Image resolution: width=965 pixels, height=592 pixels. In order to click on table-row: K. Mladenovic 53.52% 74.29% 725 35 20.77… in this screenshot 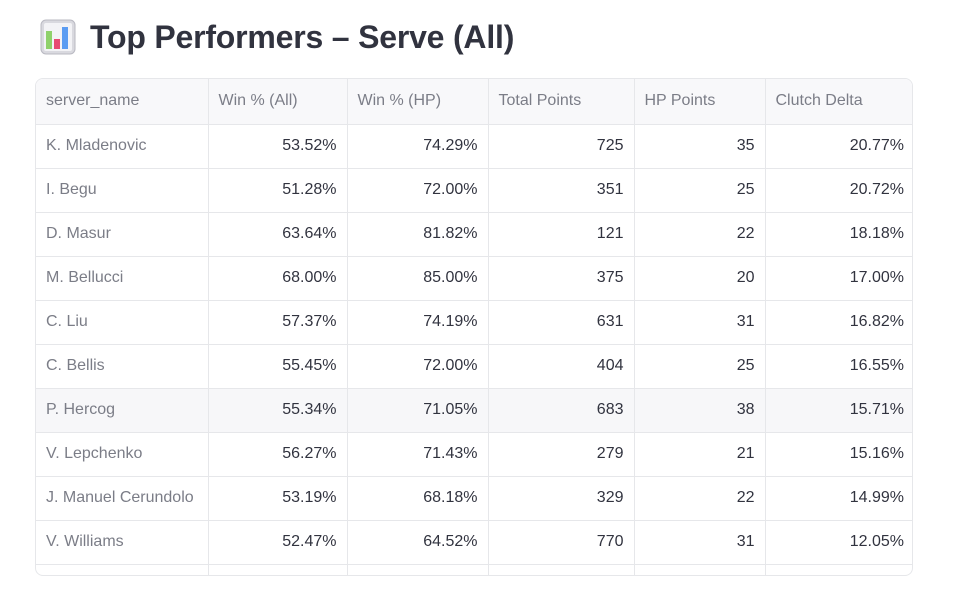, I will do `click(474, 146)`.